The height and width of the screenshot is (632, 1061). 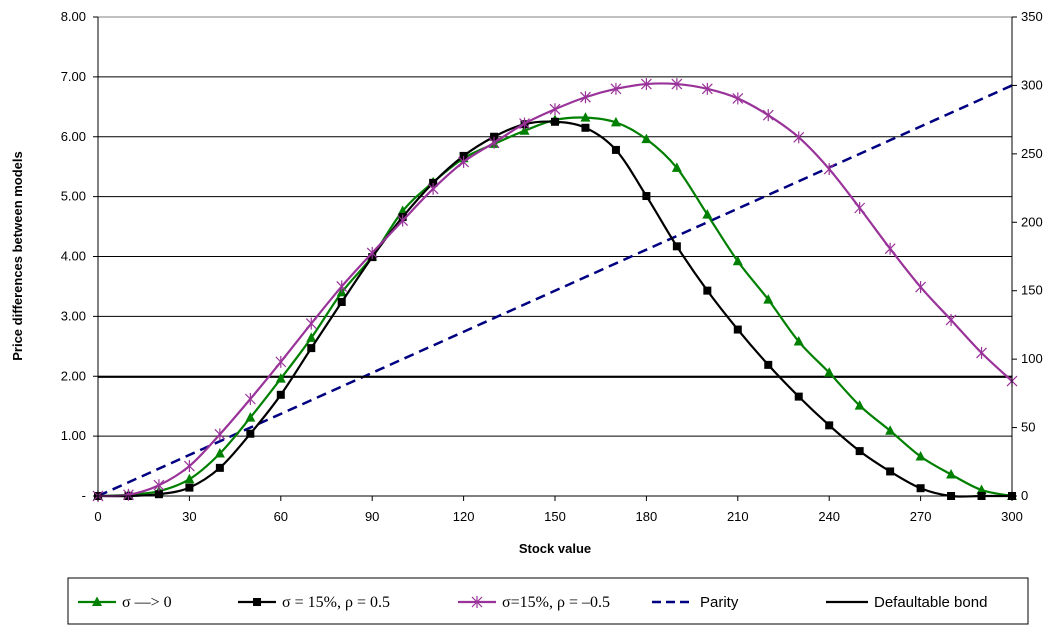 What do you see at coordinates (1012, 516) in the screenshot?
I see `x-tick-label: 300` at bounding box center [1012, 516].